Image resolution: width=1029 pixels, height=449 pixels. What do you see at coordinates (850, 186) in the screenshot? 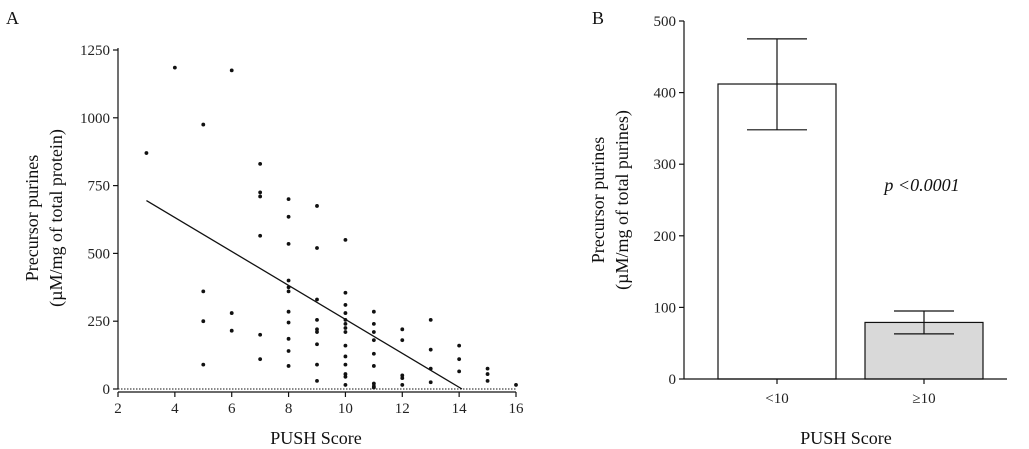
I see `panel-b-error-bars` at bounding box center [850, 186].